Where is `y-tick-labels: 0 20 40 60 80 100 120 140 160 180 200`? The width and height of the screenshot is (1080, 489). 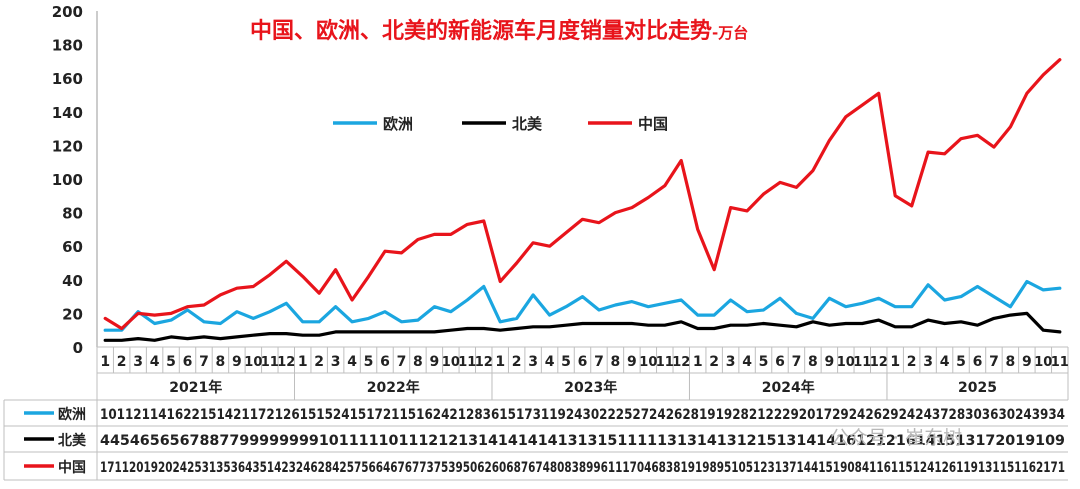 y-tick-labels: 0 20 40 60 80 100 120 140 160 180 200 is located at coordinates (67, 180).